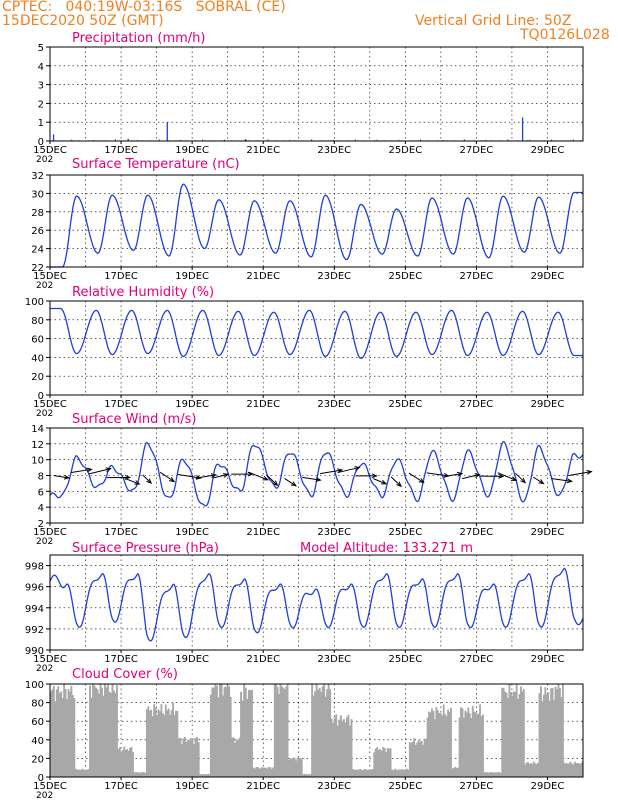 This screenshot has width=618, height=800. I want to click on y-tick-label: 5, so click(41, 48).